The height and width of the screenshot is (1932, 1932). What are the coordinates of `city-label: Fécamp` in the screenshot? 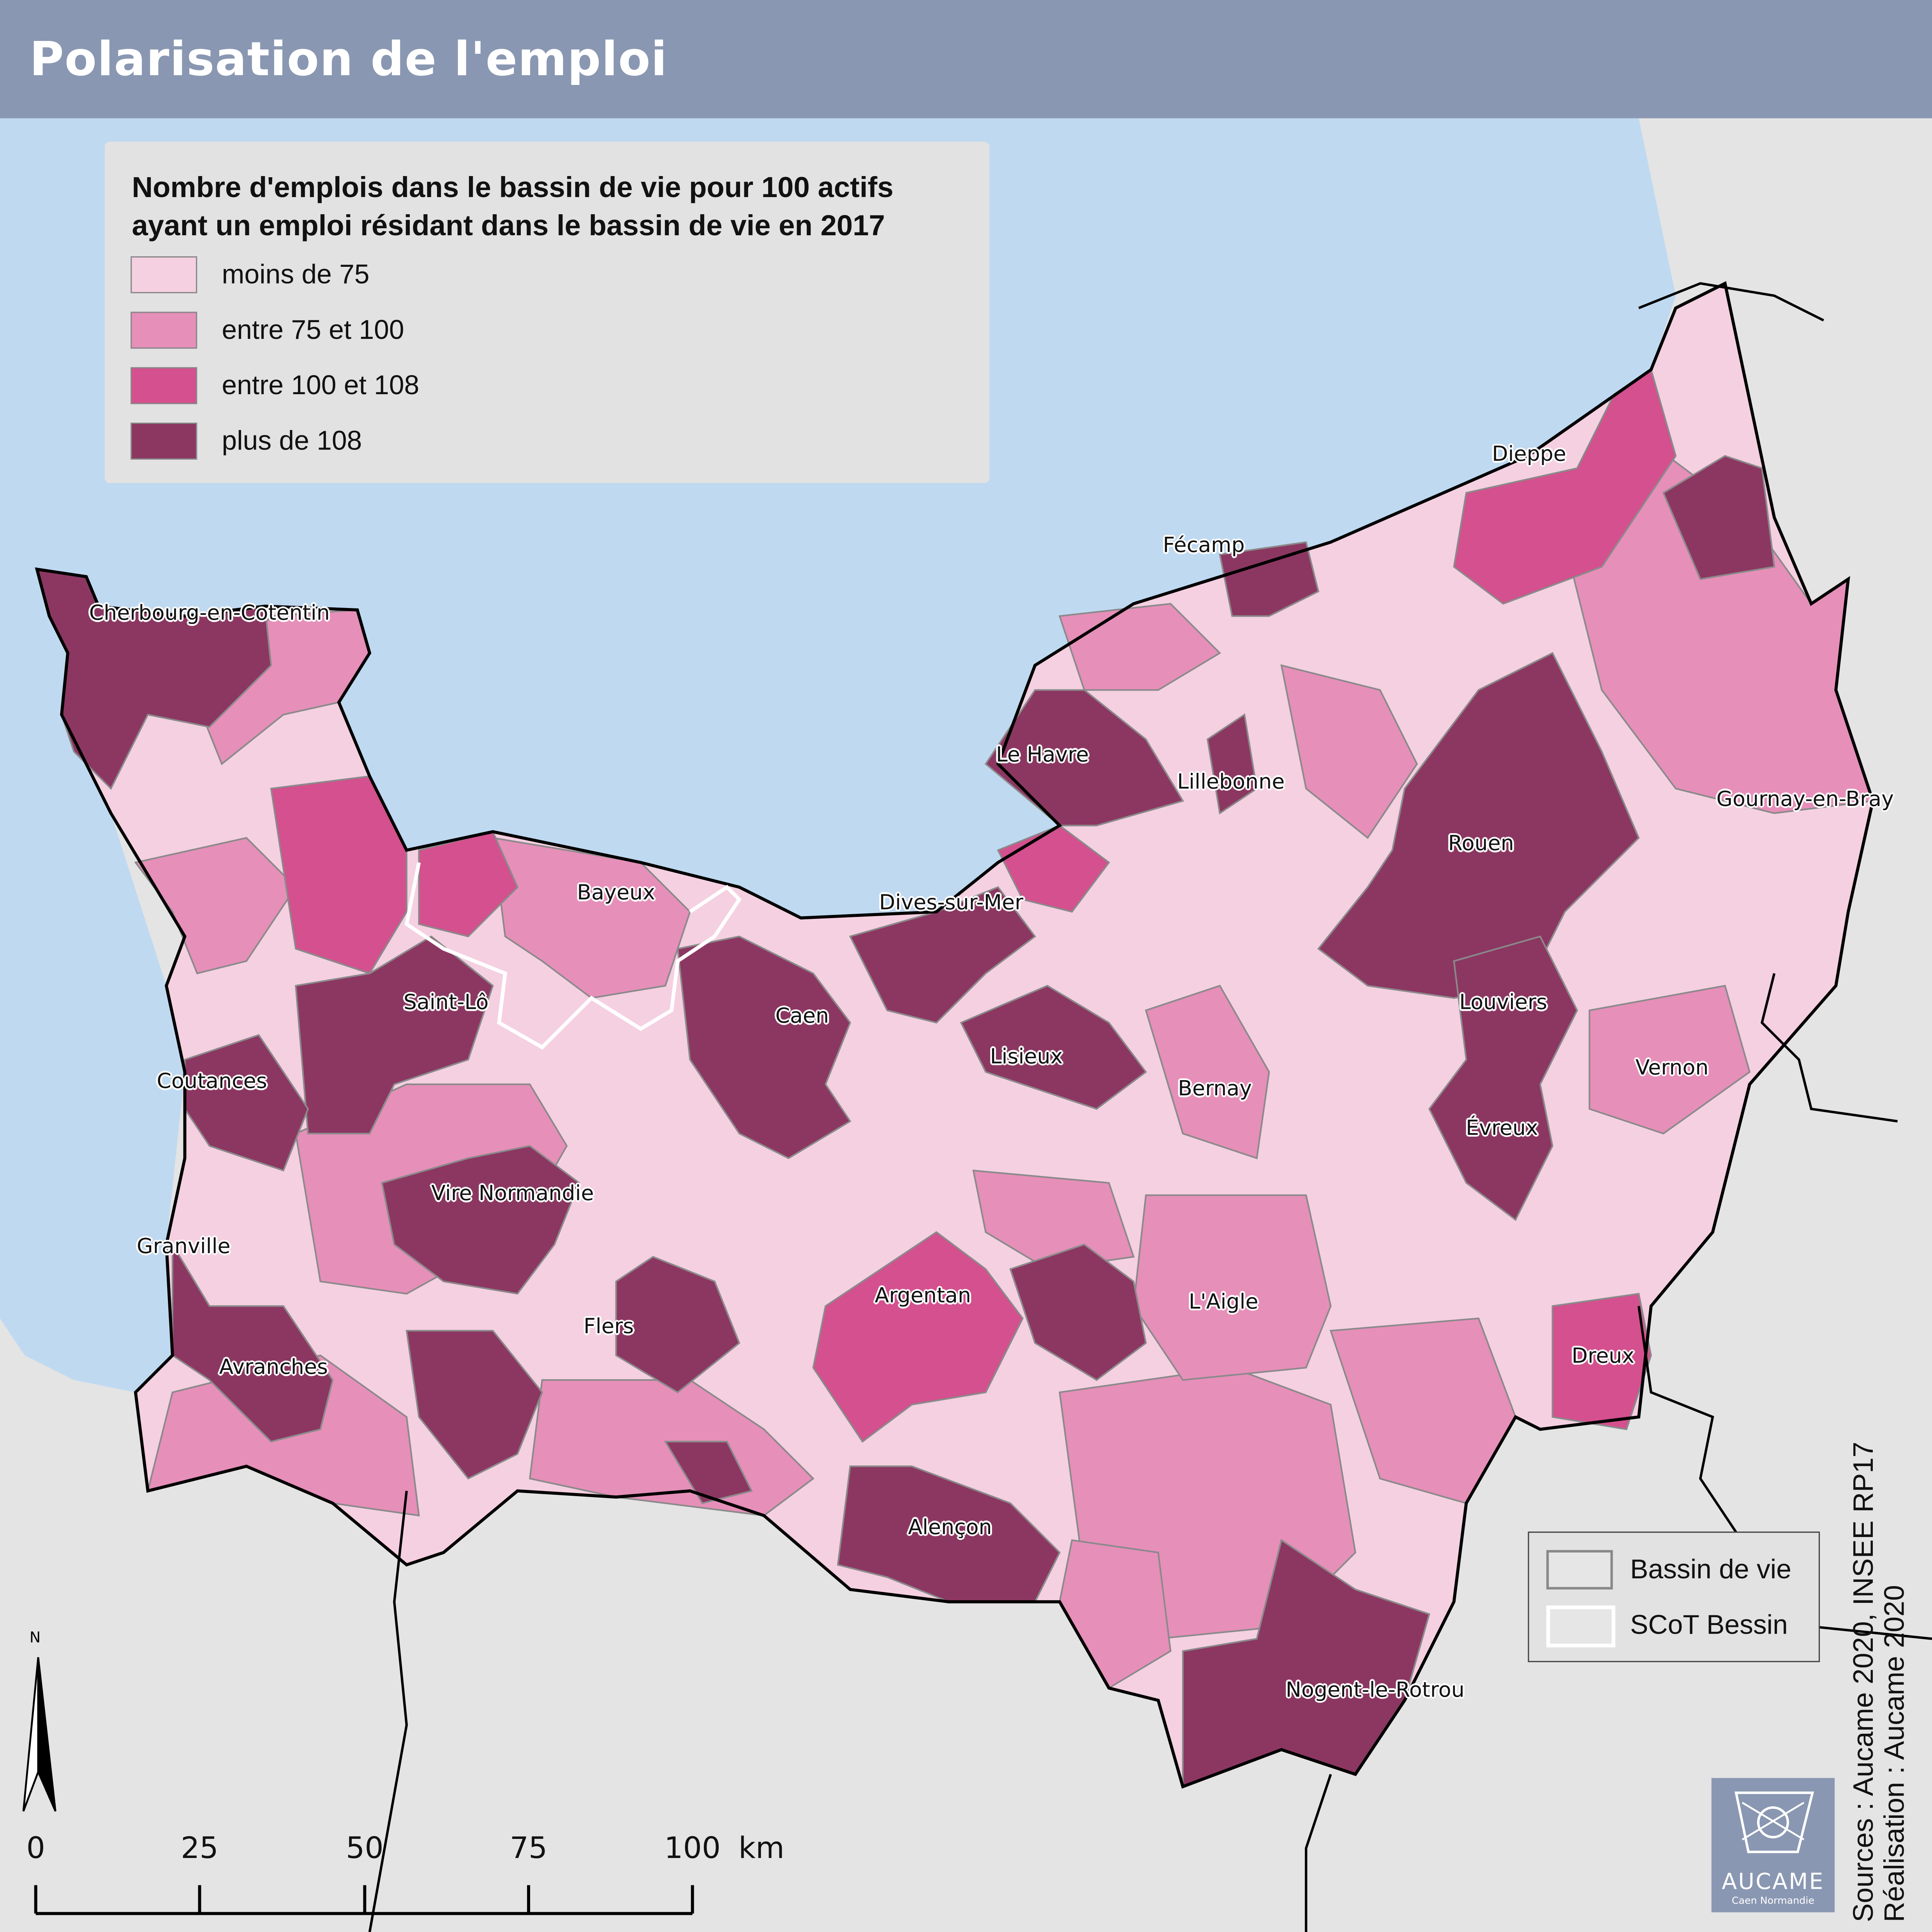 It's located at (1204, 545).